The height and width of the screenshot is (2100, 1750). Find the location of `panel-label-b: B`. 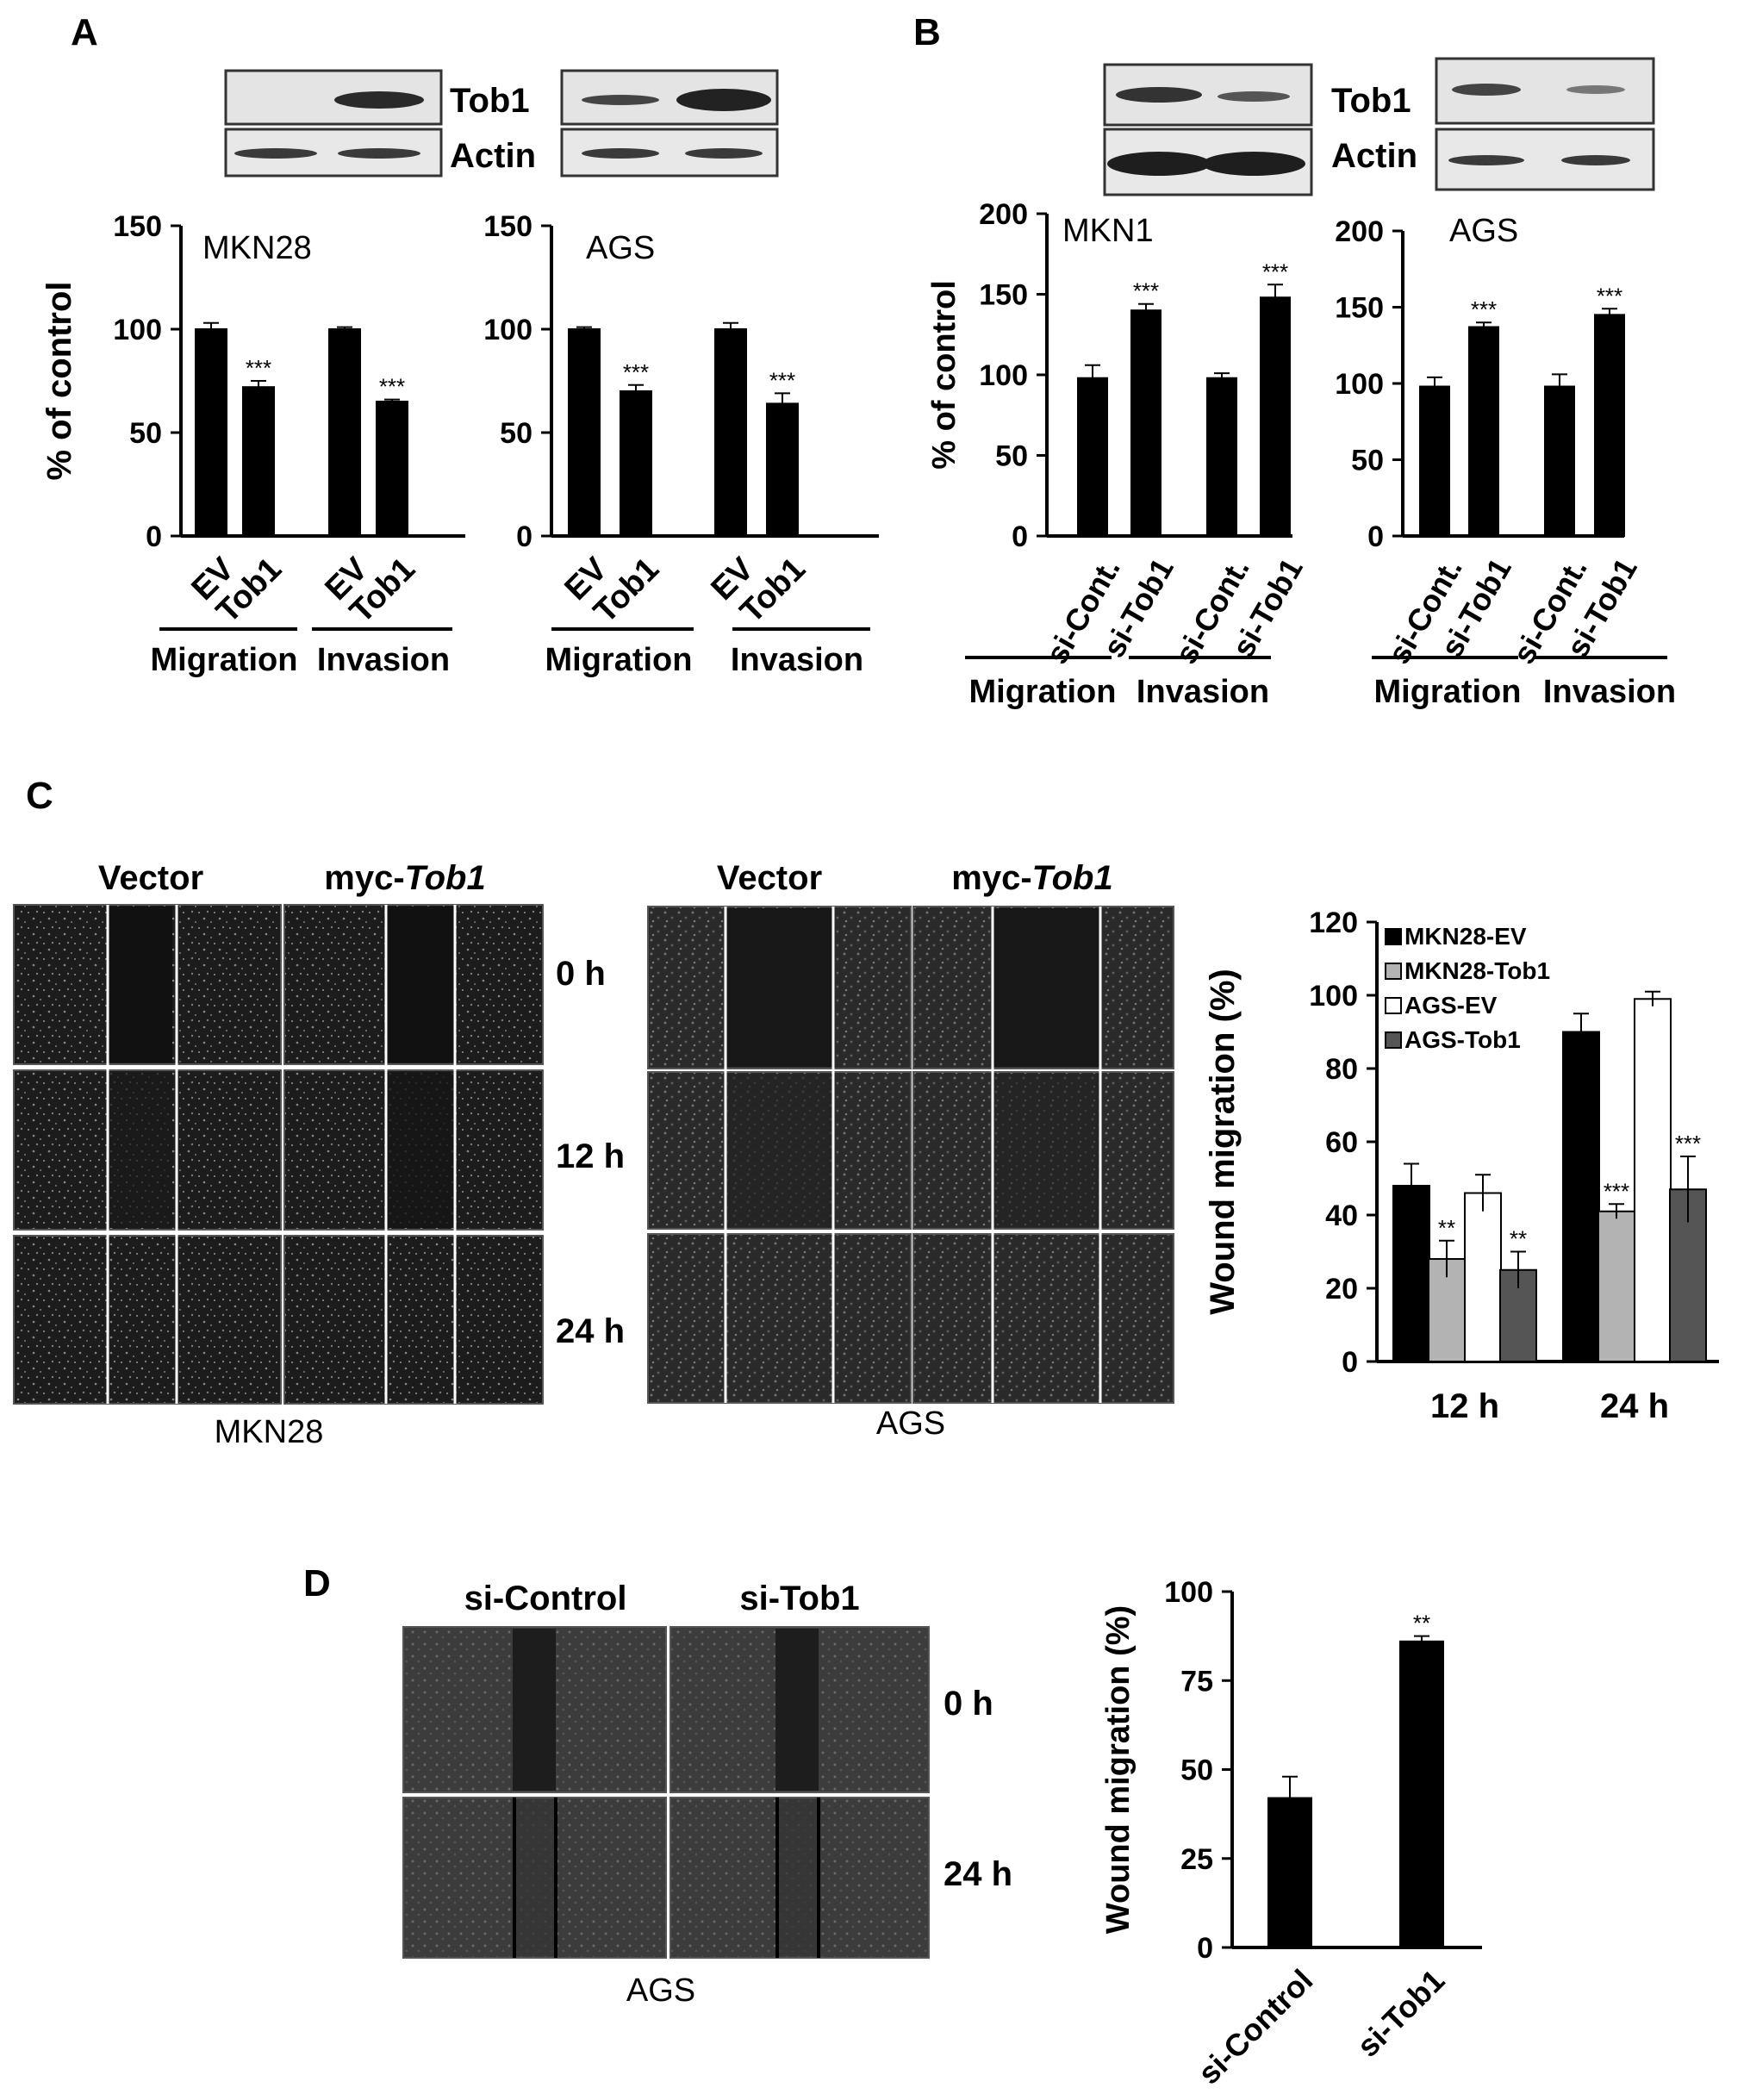

panel-label-b: B is located at coordinates (927, 32).